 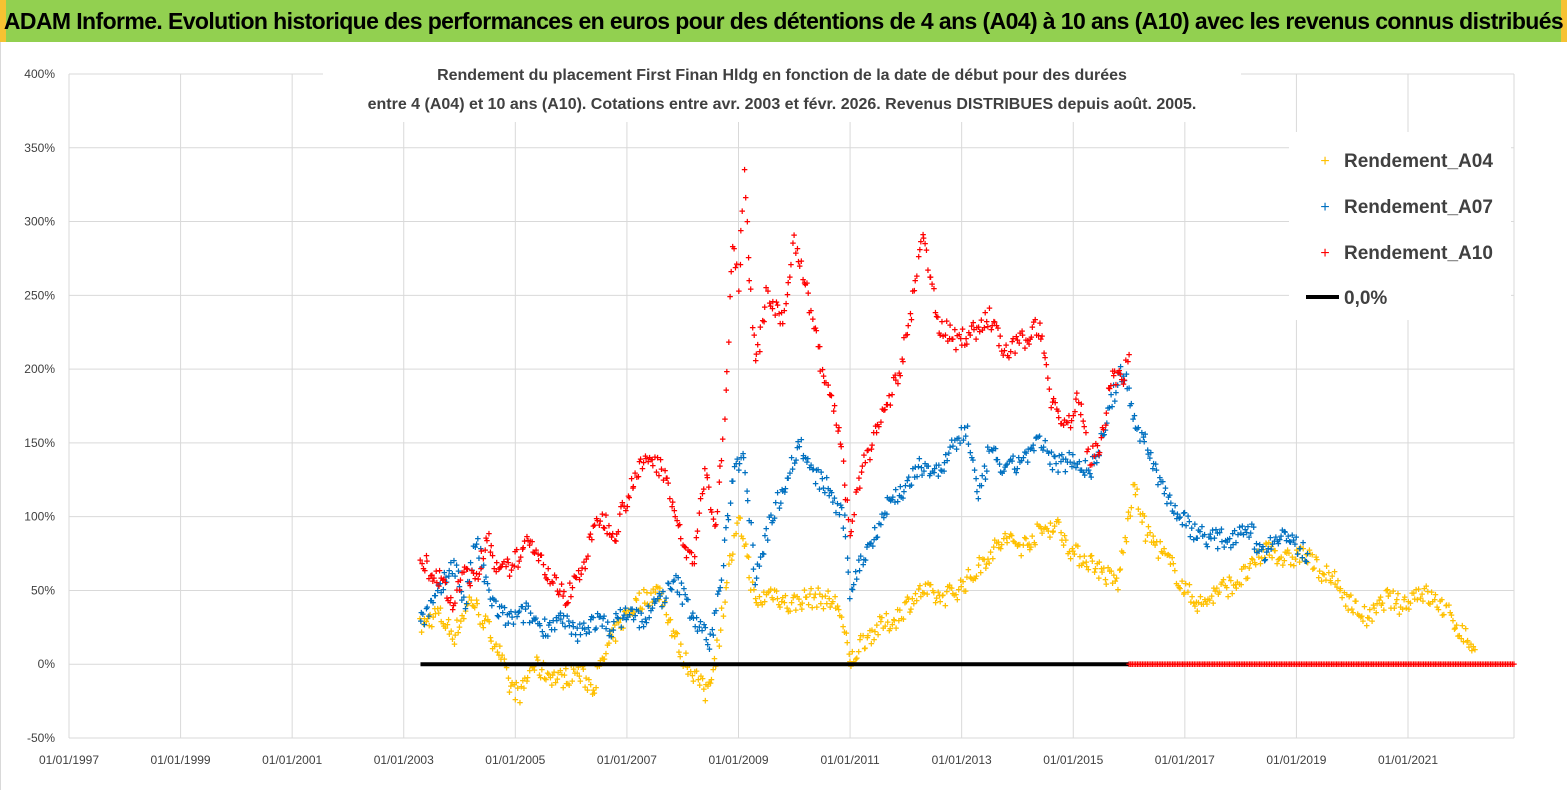 What do you see at coordinates (39, 148) in the screenshot?
I see `y-tick-label: 350%` at bounding box center [39, 148].